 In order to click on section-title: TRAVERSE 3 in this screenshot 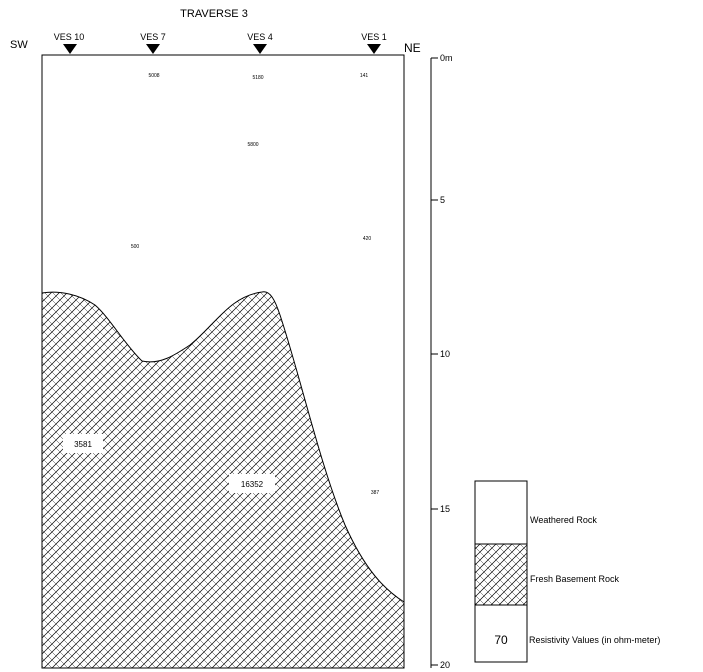, I will do `click(214, 14)`.